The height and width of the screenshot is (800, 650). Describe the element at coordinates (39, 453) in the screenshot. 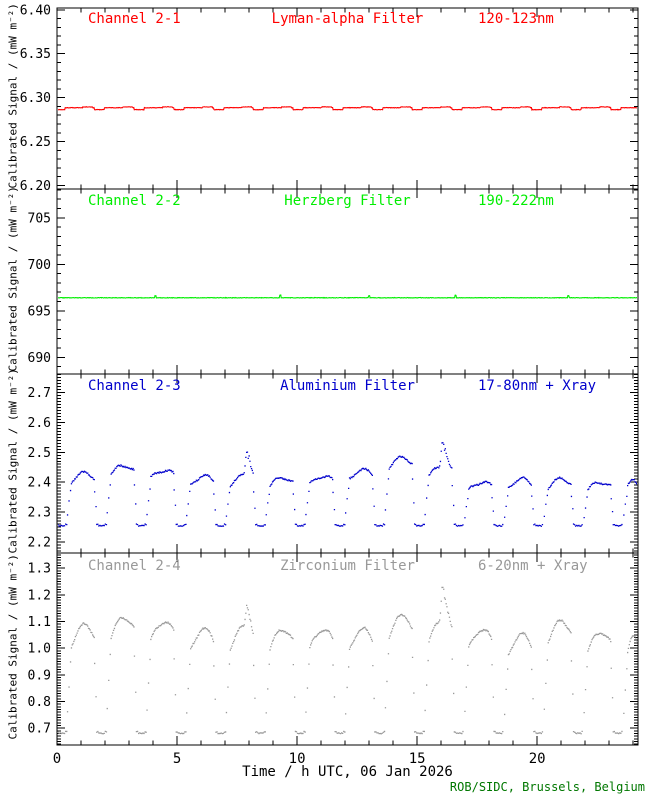

I see `y-tick-label: 2.5` at that location.